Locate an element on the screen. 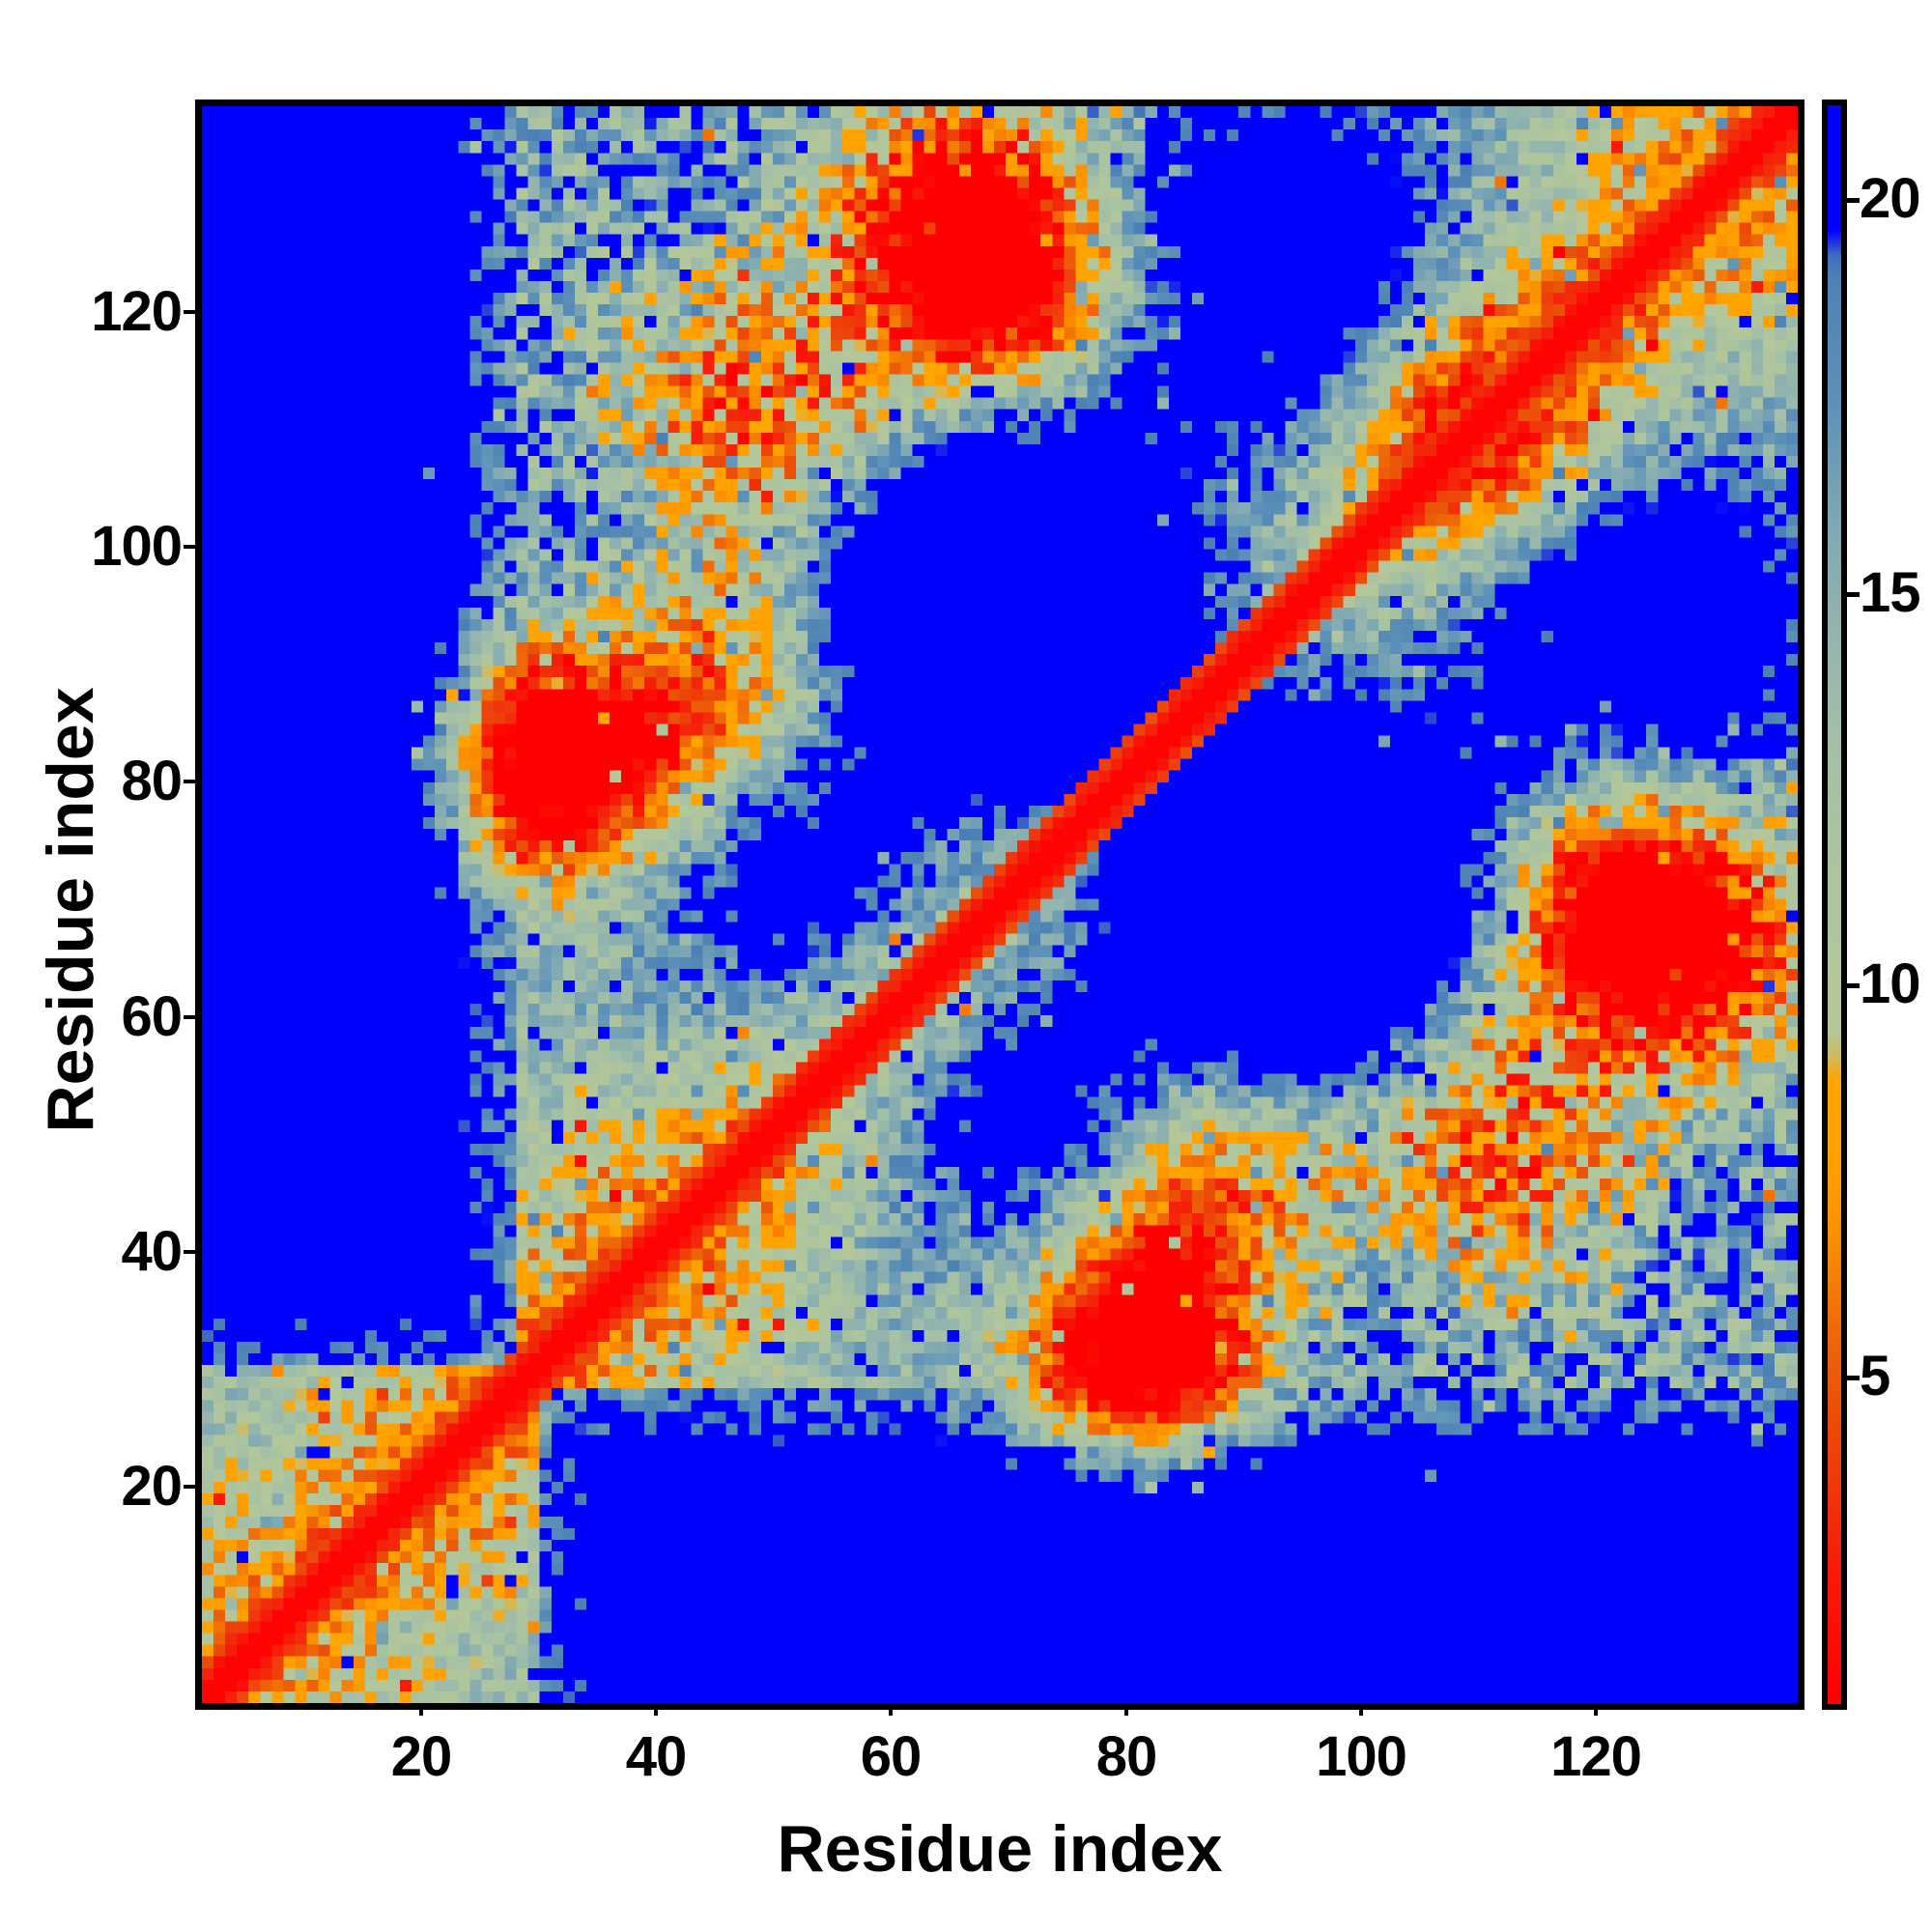 The image size is (1932, 1932). x-tick-label: 60 is located at coordinates (891, 1756).